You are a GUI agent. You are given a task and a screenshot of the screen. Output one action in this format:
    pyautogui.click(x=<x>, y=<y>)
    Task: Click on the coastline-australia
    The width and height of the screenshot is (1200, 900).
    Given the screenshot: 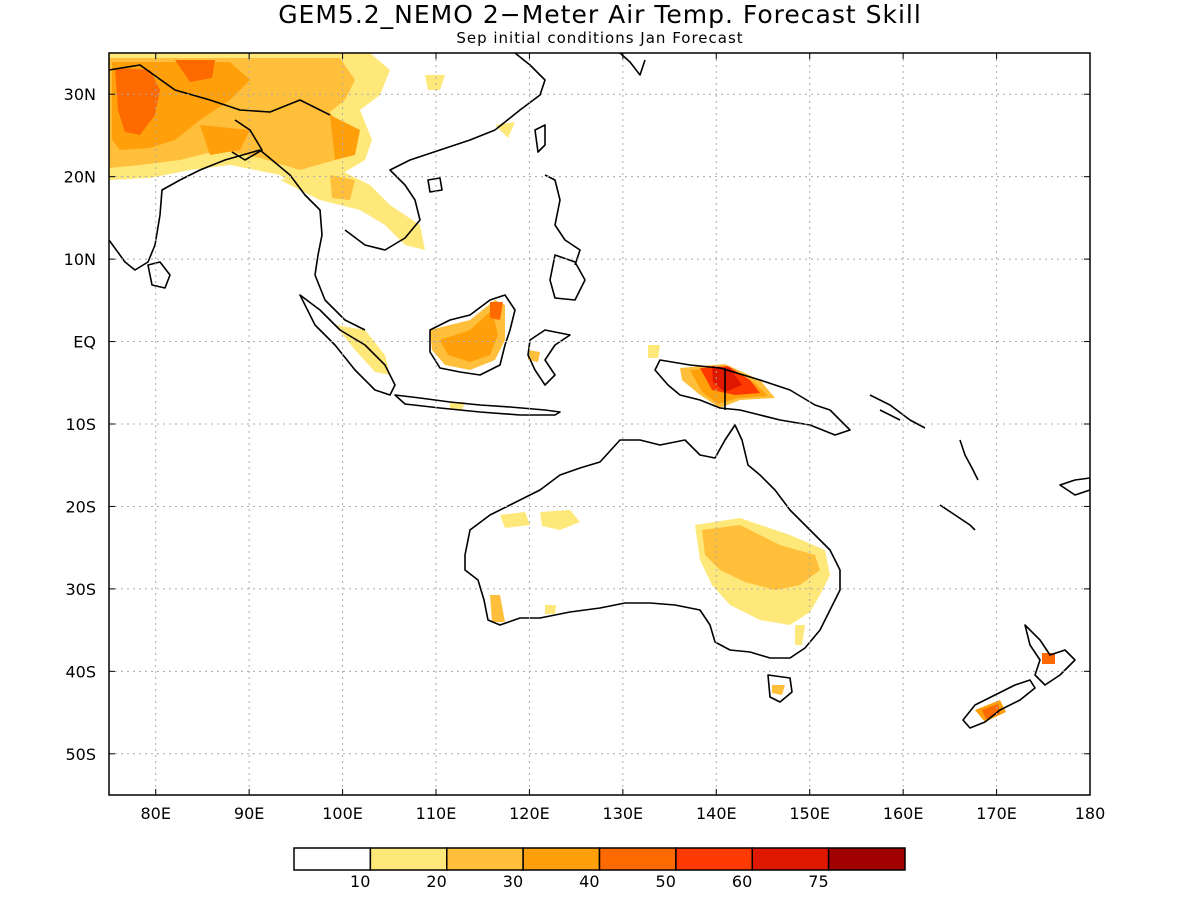 What is the action you would take?
    pyautogui.click(x=652, y=541)
    